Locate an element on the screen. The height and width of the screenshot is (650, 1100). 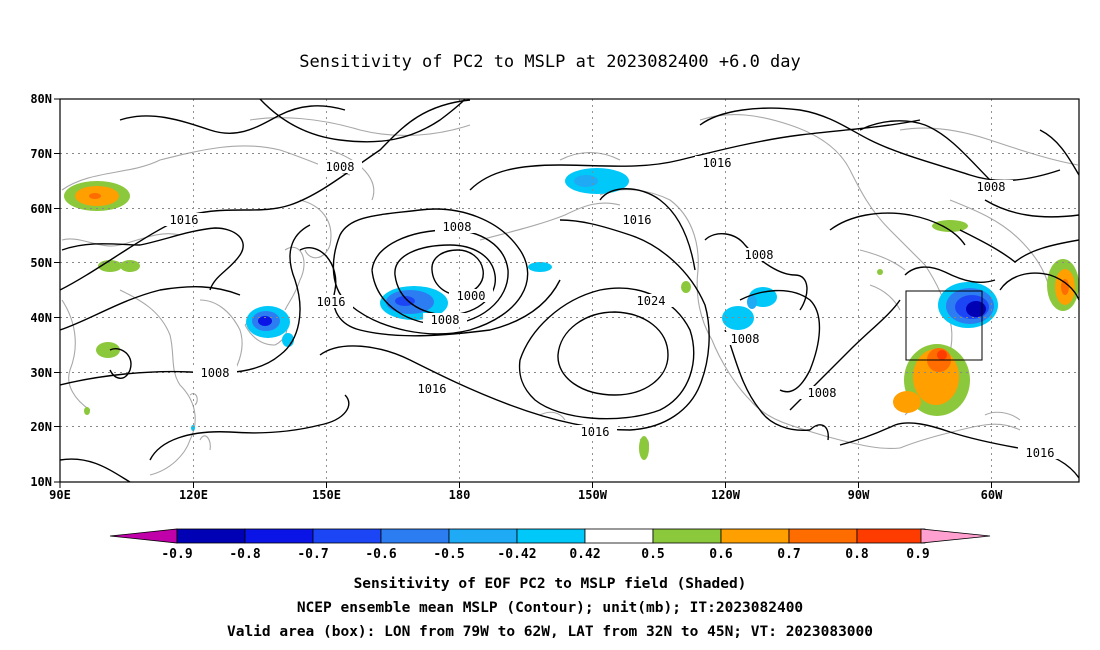
lon-label: 90W is located at coordinates (859, 495).